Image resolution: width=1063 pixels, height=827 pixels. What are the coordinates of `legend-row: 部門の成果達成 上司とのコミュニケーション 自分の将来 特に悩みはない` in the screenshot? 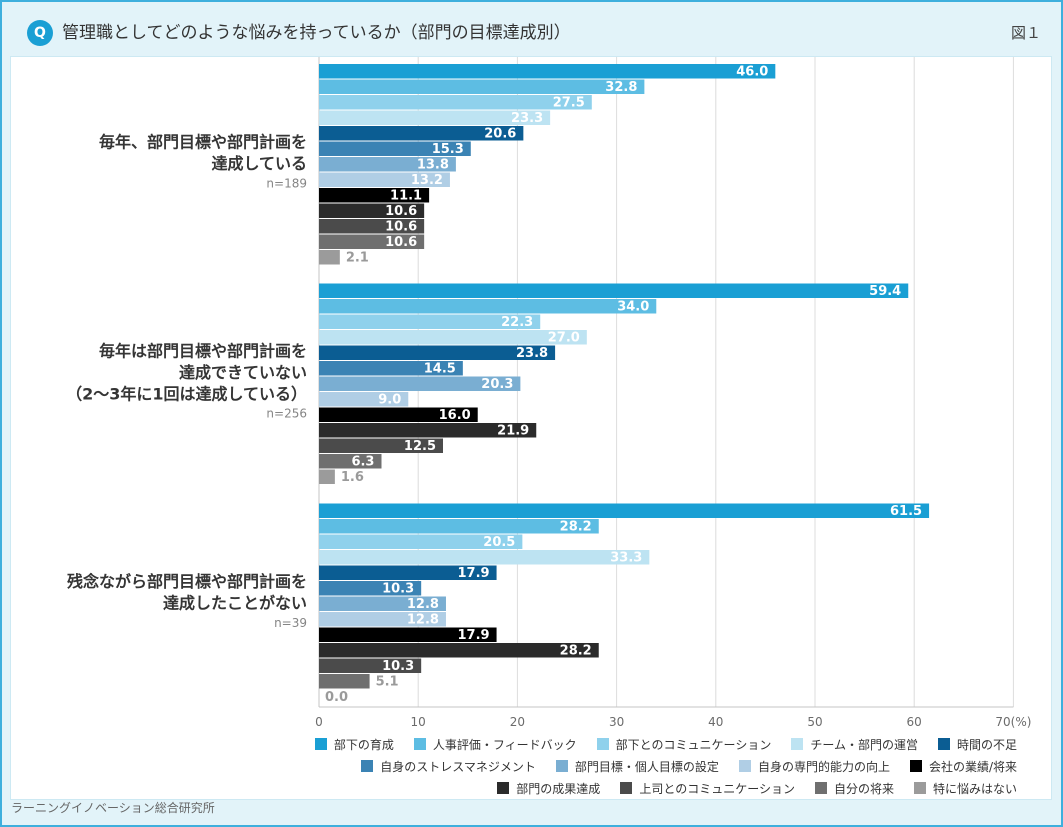 It's located at (627, 788).